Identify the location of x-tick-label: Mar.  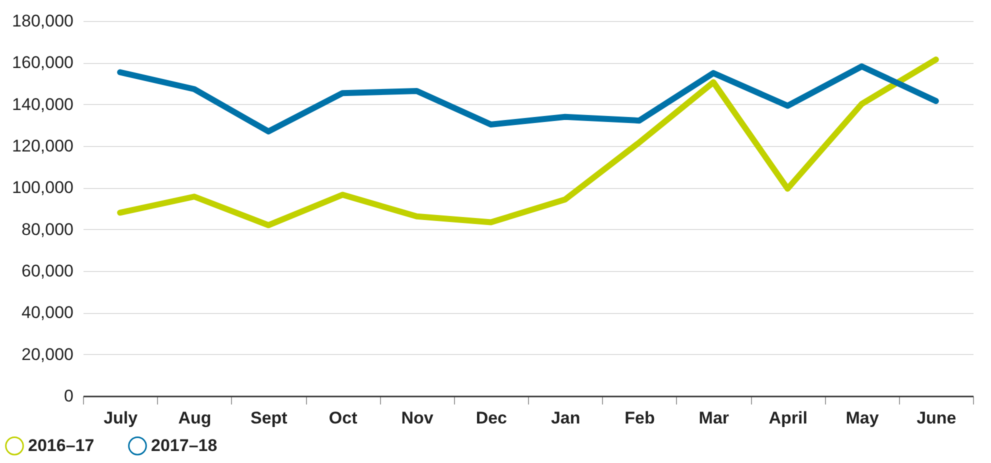
(714, 418).